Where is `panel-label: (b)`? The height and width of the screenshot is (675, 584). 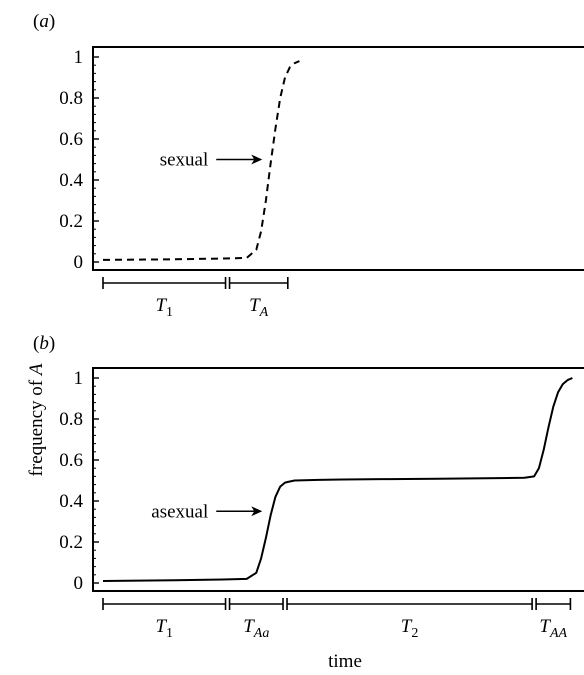
panel-label: (b) is located at coordinates (44, 343).